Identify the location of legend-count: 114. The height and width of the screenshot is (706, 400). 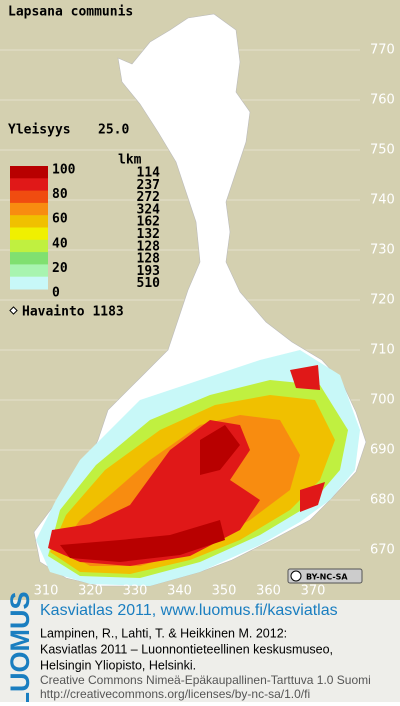
(149, 173).